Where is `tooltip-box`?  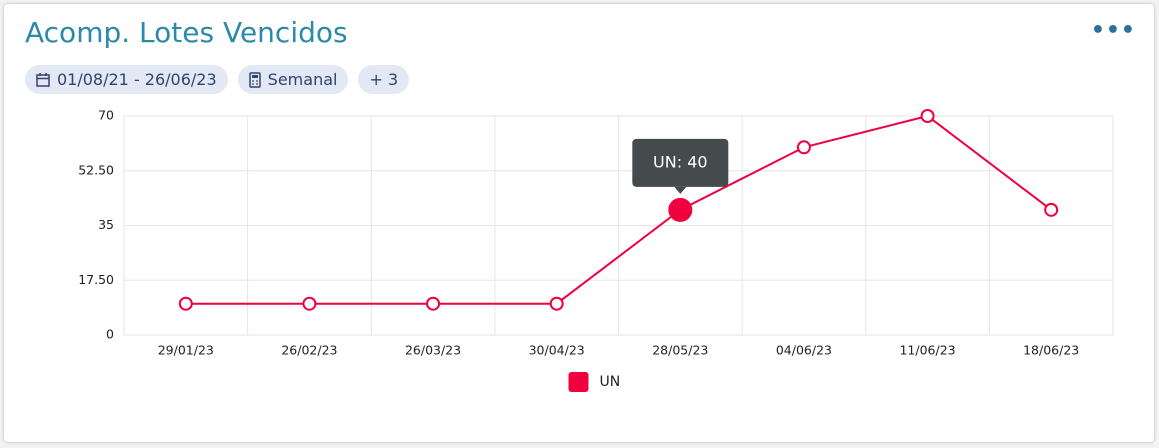
tooltip-box is located at coordinates (680, 162).